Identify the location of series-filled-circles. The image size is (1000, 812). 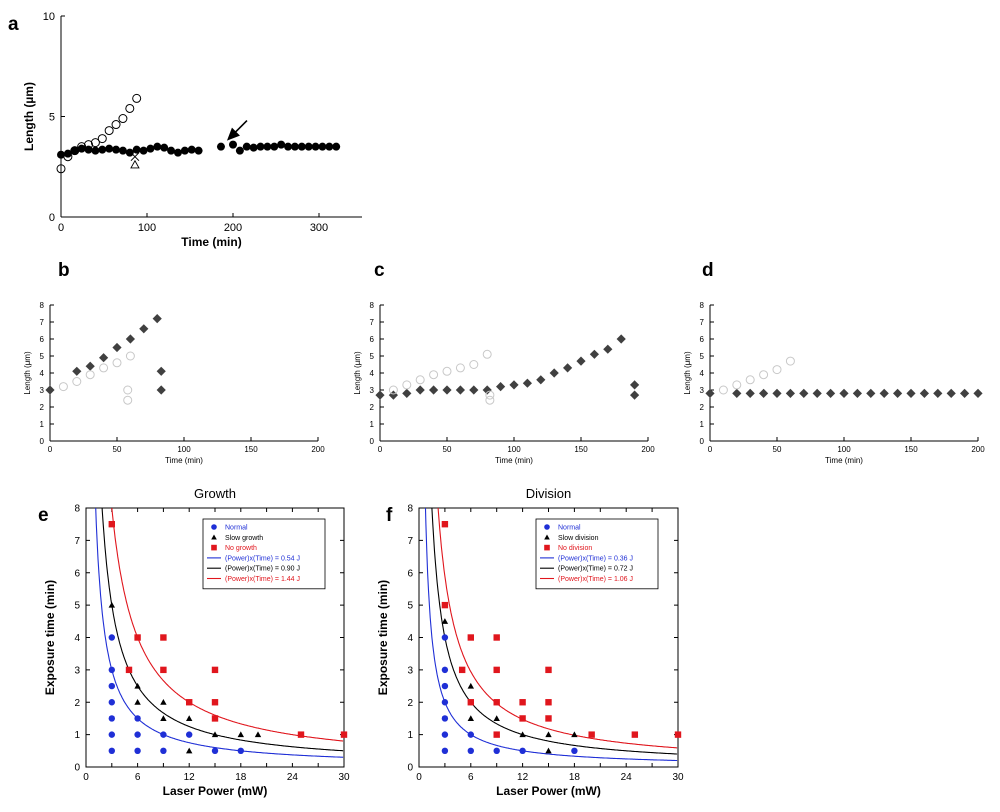
(199, 149).